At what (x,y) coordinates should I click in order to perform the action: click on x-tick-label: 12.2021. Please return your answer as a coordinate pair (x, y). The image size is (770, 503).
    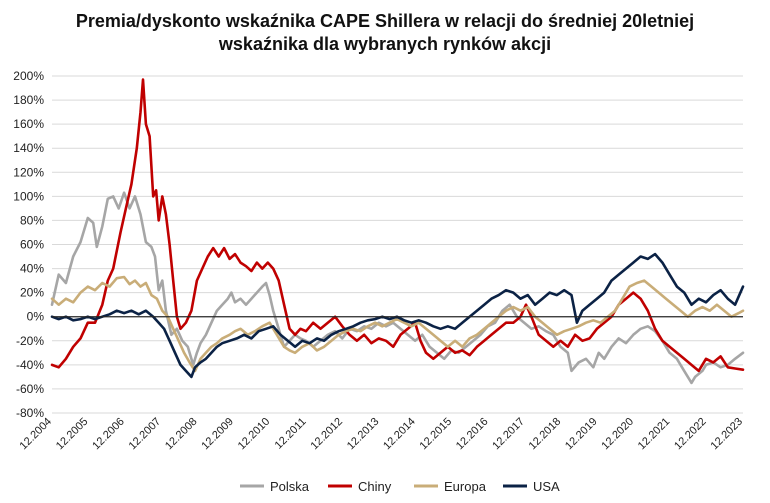
    Looking at the image, I should click on (654, 434).